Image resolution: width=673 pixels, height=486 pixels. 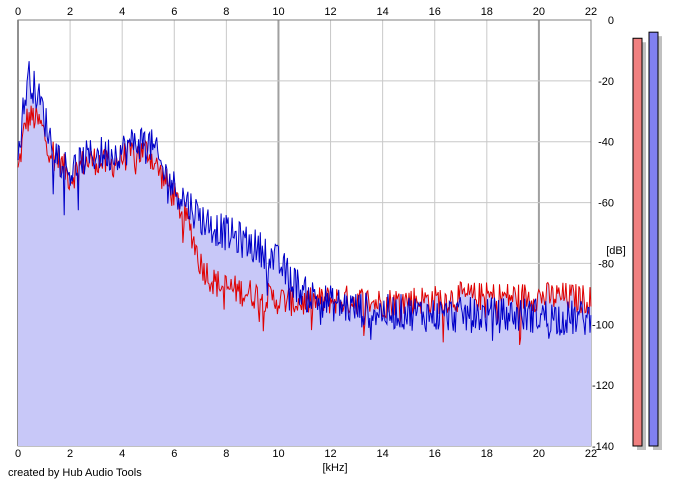 I want to click on x-tick-label-bottom: 10, so click(x=278, y=454).